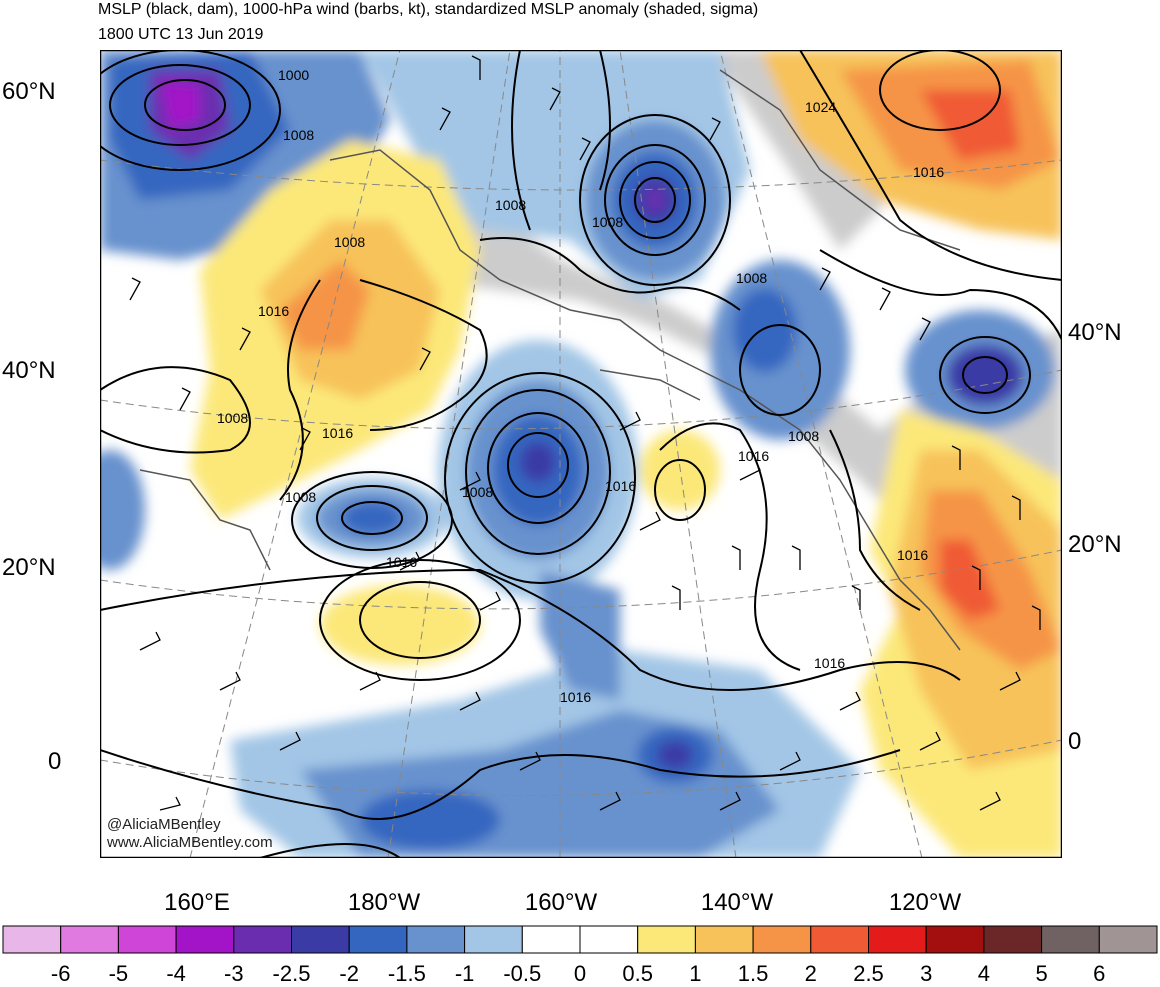 This screenshot has width=1160, height=987. Describe the element at coordinates (810, 973) in the screenshot. I see `colorbar-tick-label: 2` at that location.